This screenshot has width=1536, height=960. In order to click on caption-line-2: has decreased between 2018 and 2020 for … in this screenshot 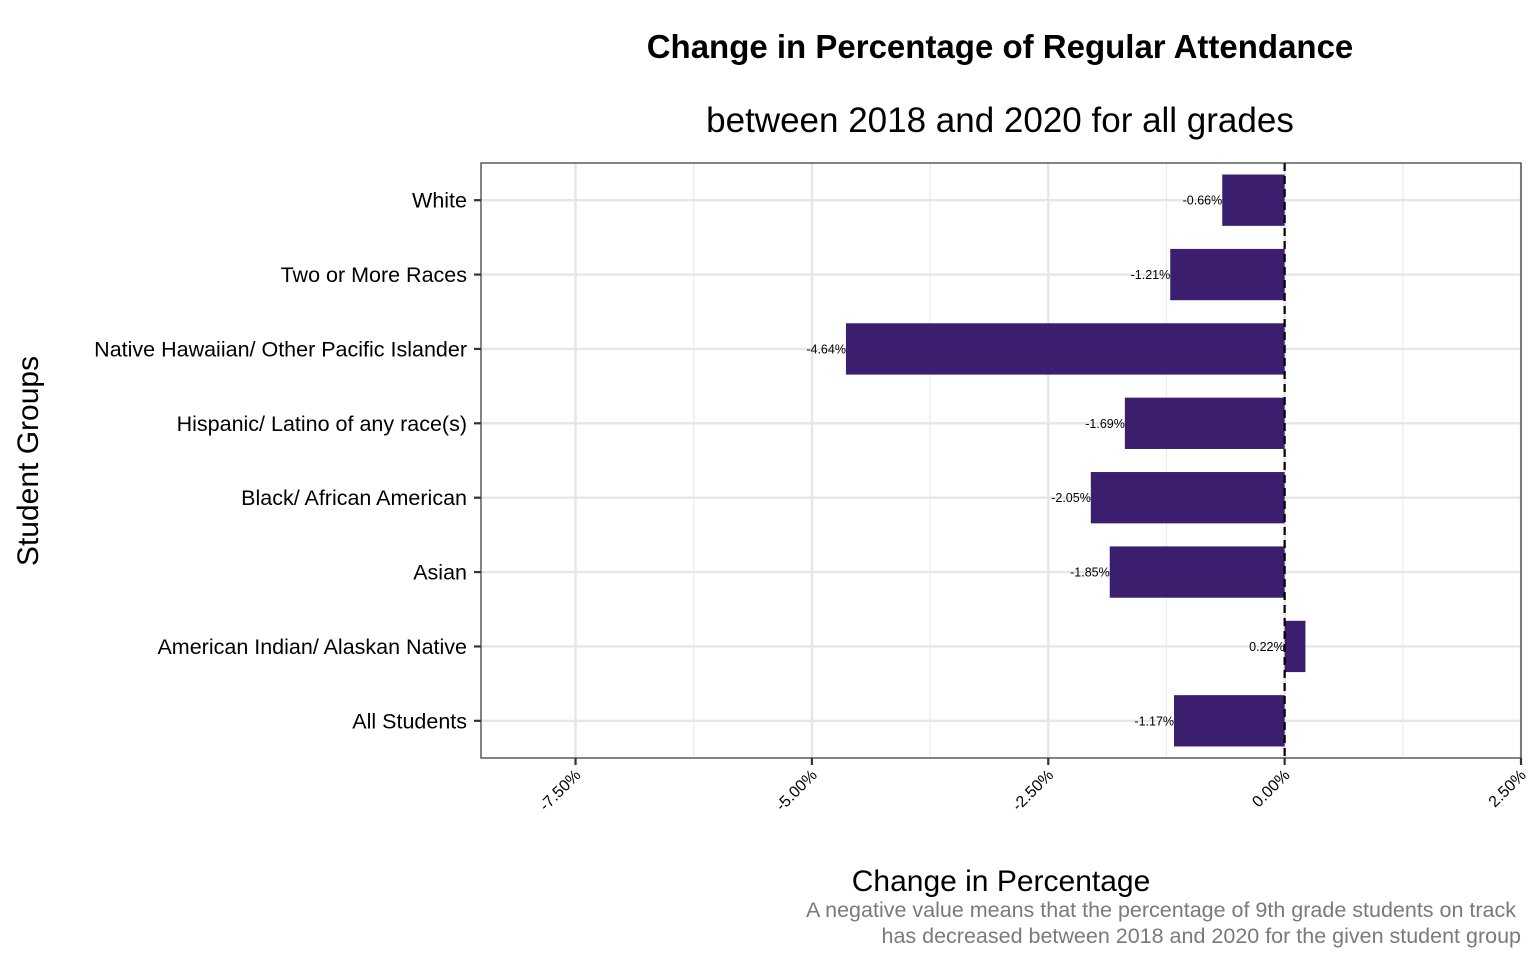, I will do `click(1201, 936)`.